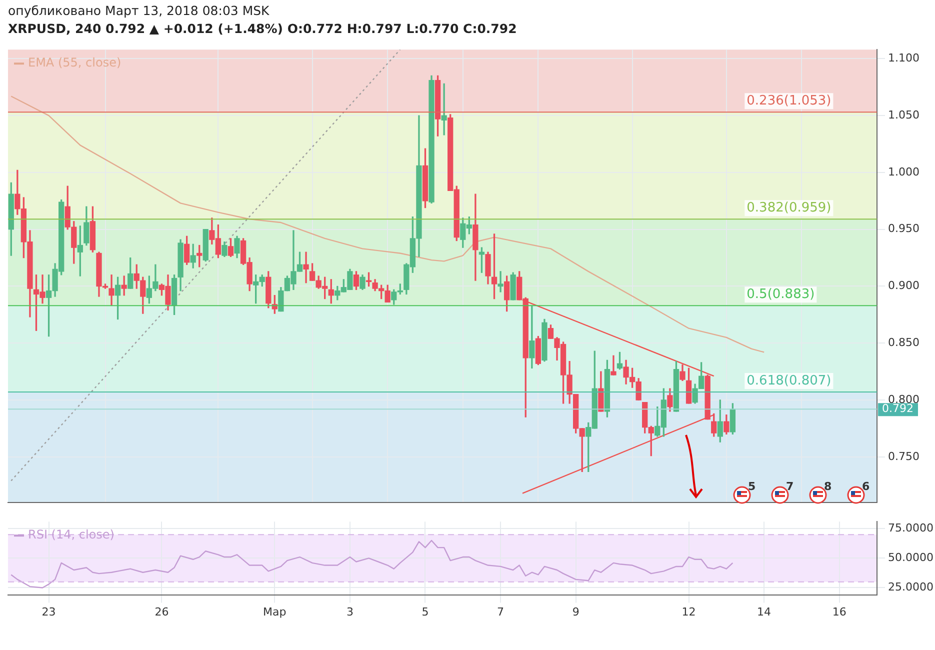  What do you see at coordinates (904, 171) in the screenshot?
I see `y-tick-label: 1.000` at bounding box center [904, 171].